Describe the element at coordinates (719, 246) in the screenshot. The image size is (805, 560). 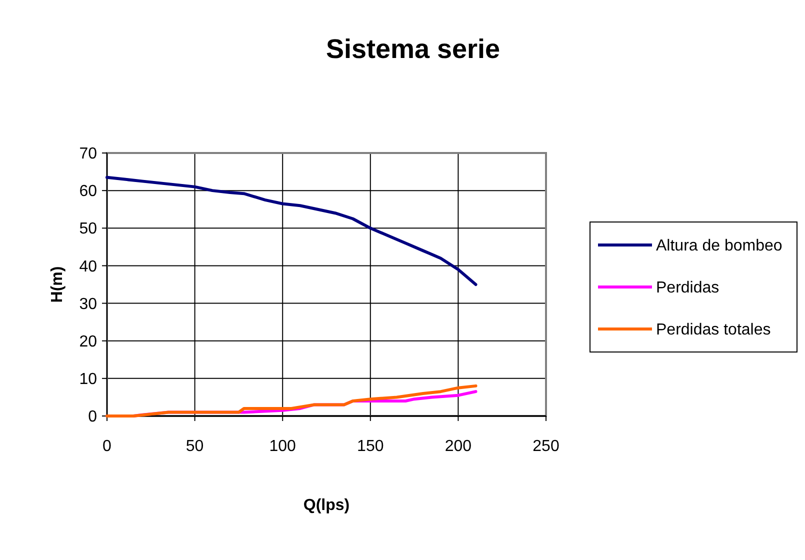
I see `legend-label: Altura de bombeo` at that location.